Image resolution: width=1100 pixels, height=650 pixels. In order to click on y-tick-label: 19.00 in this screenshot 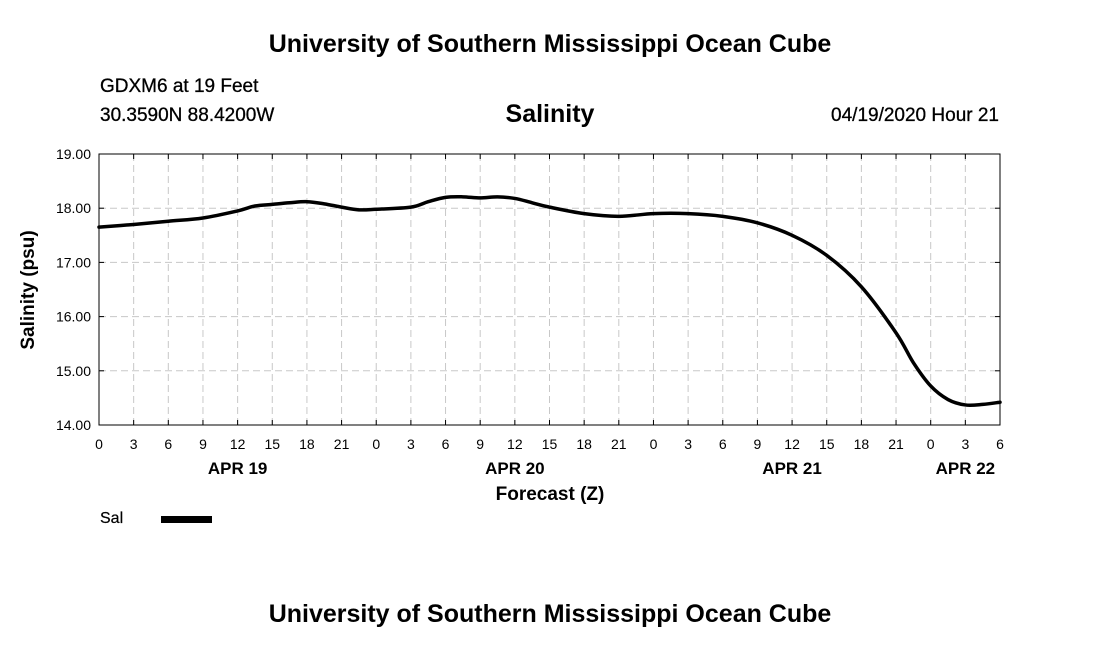, I will do `click(73, 154)`.